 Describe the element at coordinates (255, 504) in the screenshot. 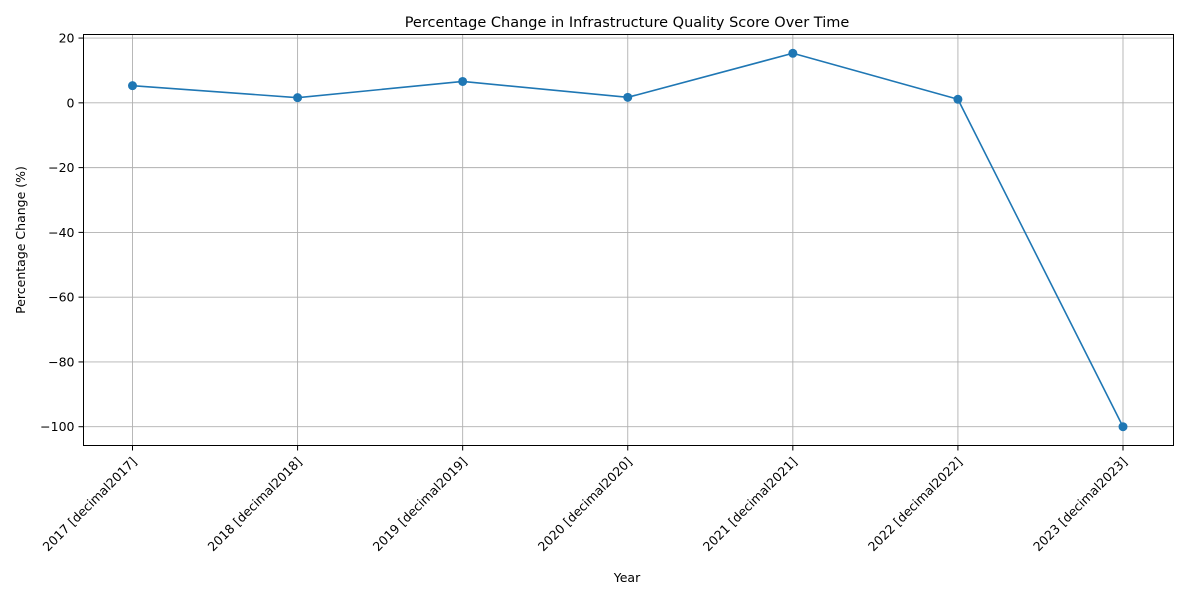

I see `x-tick-label: 2018 [decimal2018]` at that location.